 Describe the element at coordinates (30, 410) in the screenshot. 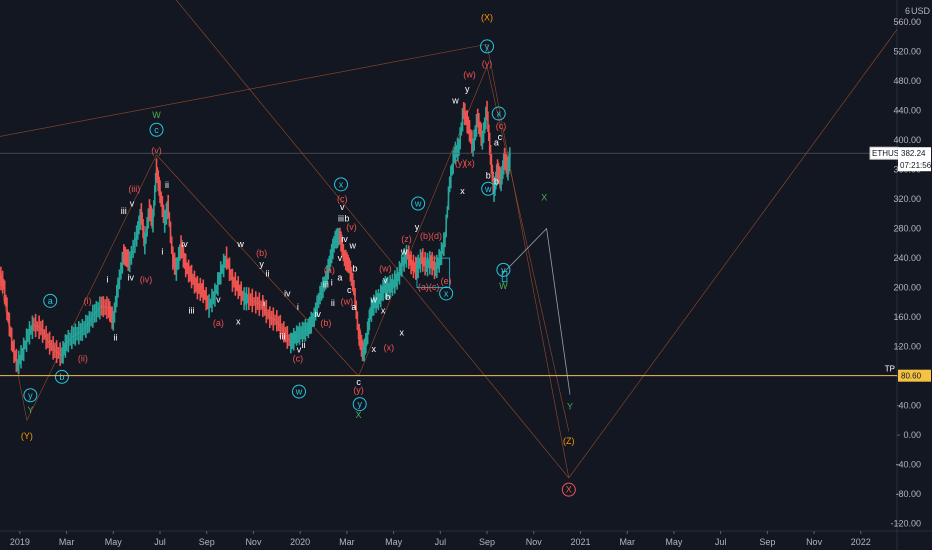

I see `wave-label: Y` at that location.